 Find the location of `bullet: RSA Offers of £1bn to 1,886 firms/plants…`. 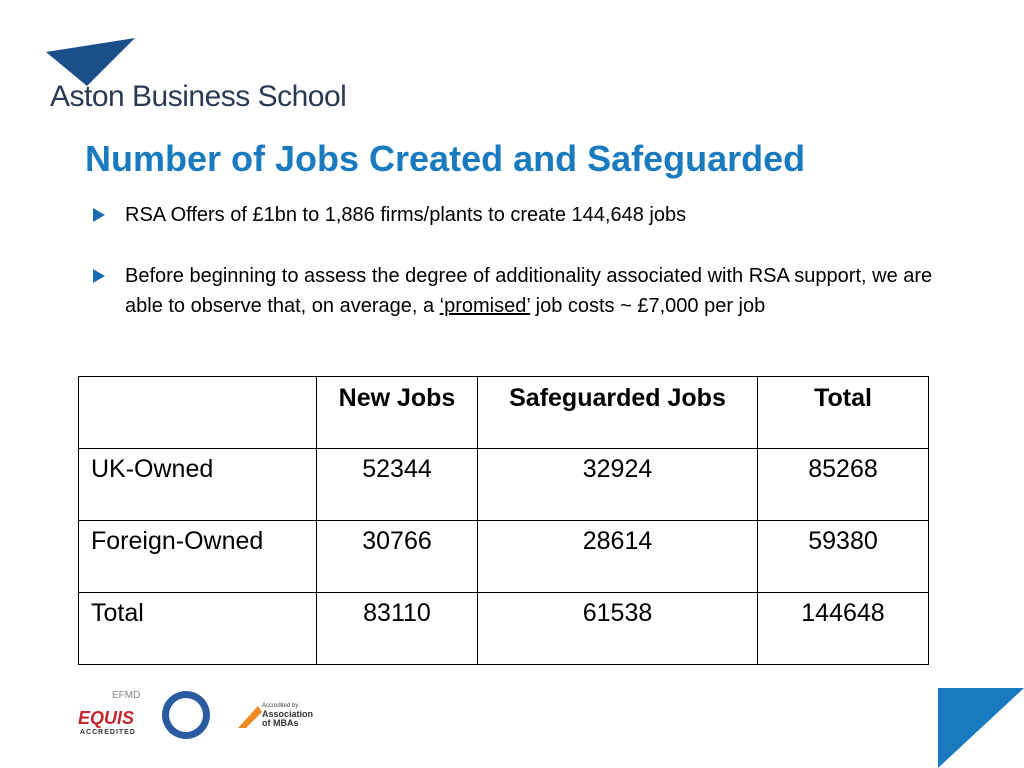

bullet: RSA Offers of £1bn to 1,886 firms/plants… is located at coordinates (514, 215).